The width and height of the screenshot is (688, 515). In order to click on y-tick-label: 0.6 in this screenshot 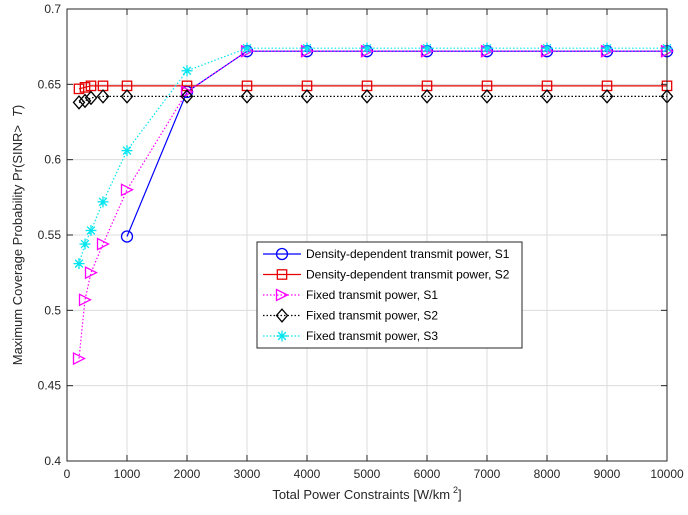, I will do `click(52, 160)`.